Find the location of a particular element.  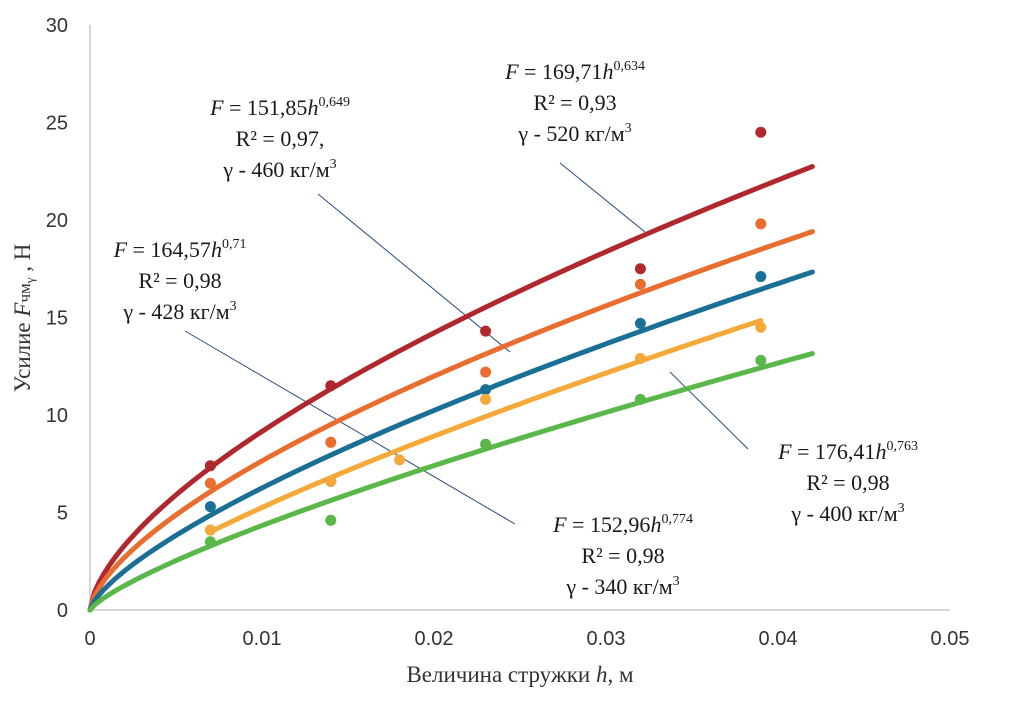

equation-400: F = 176,41h0,763 is located at coordinates (848, 451).